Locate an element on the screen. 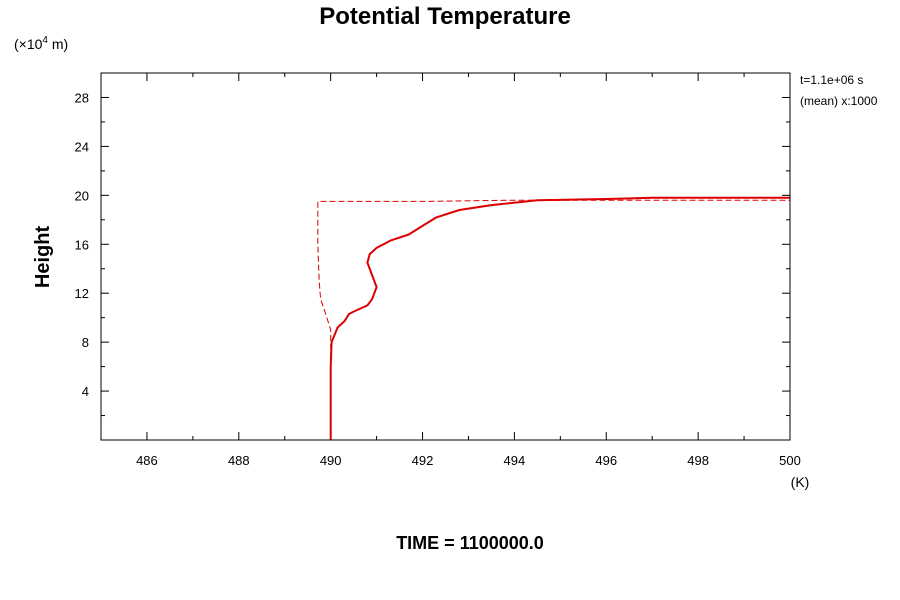 The width and height of the screenshot is (900, 600). y-axis-title: Height is located at coordinates (43, 257).